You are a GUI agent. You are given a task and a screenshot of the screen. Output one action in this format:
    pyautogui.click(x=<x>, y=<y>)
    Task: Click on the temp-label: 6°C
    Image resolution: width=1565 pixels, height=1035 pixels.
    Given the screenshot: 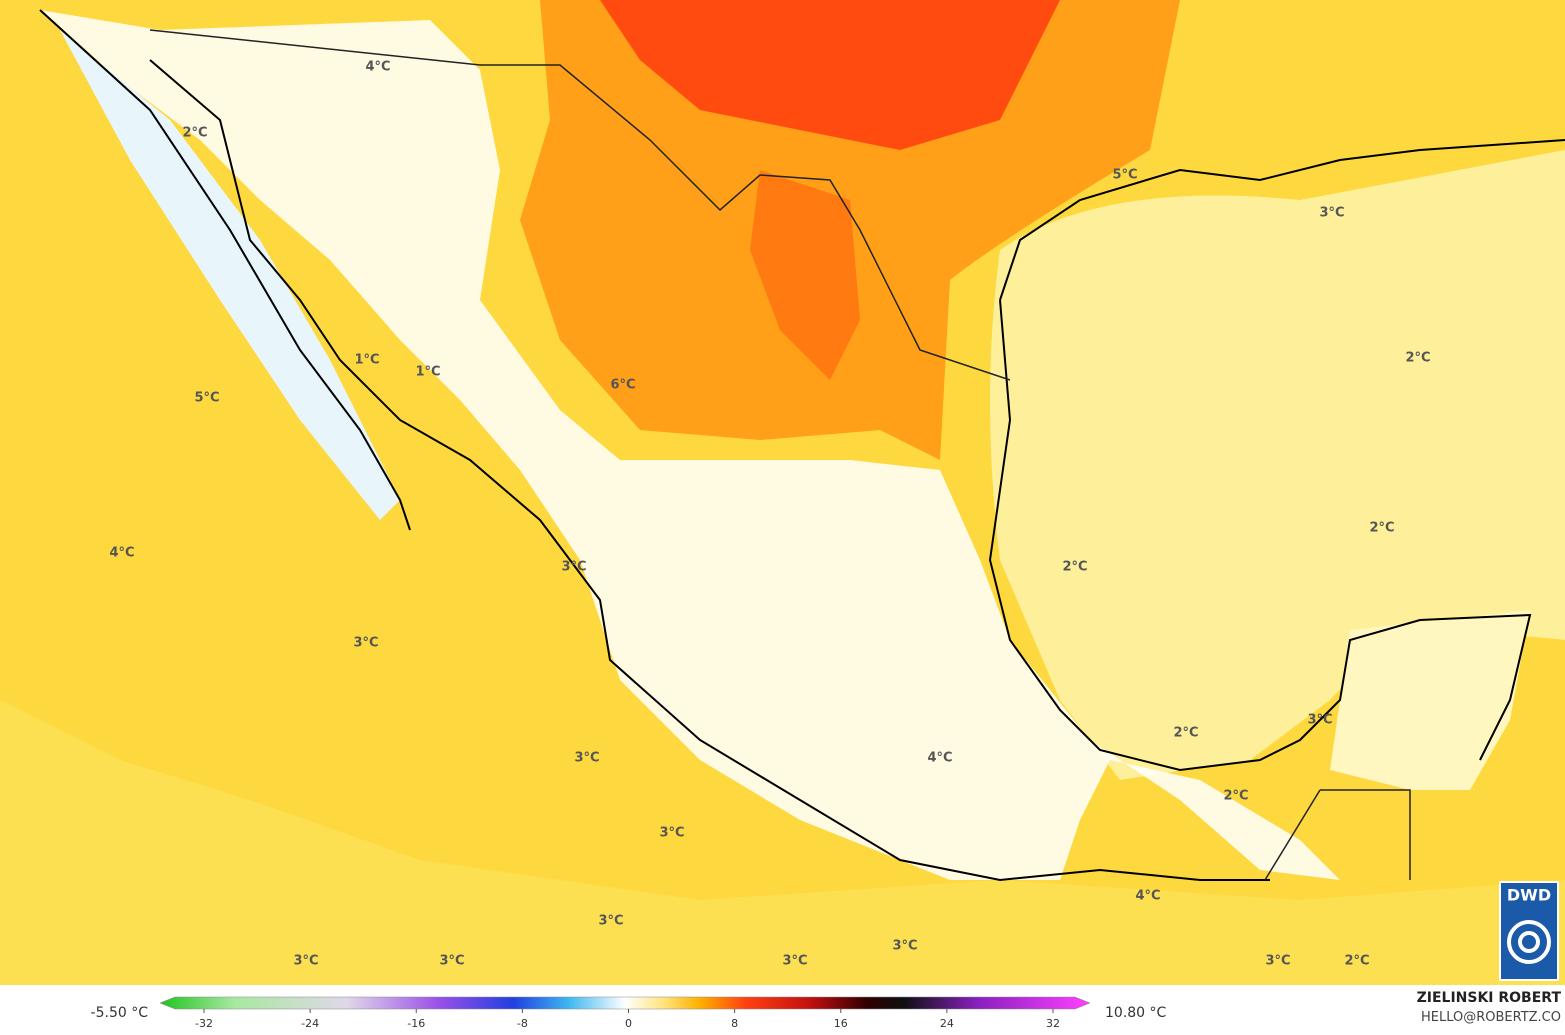 What is the action you would take?
    pyautogui.click(x=622, y=385)
    